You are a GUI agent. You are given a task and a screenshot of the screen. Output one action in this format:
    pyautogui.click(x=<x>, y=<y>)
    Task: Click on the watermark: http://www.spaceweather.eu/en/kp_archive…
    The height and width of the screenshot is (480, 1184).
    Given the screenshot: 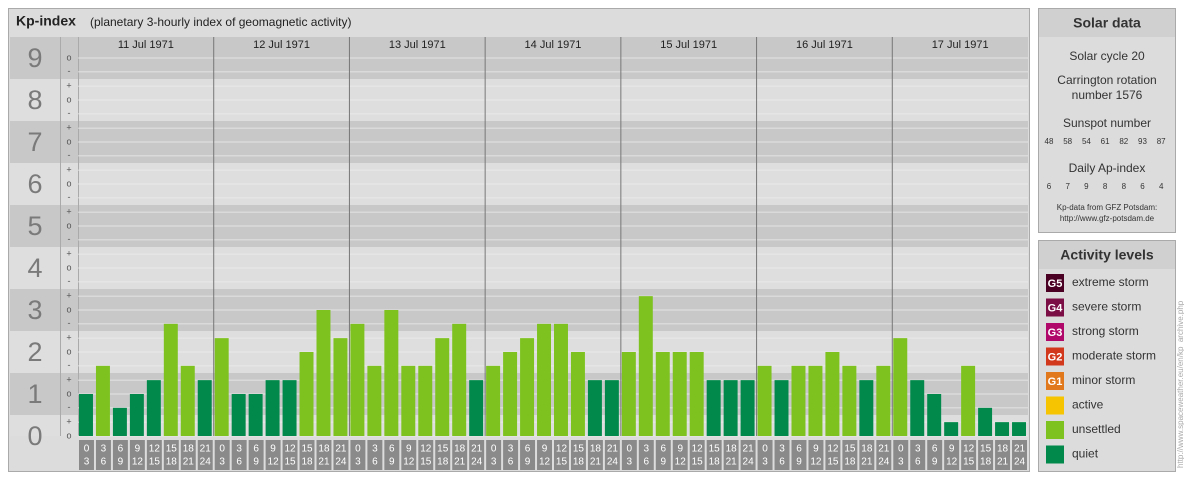 What is the action you would take?
    pyautogui.click(x=1180, y=384)
    